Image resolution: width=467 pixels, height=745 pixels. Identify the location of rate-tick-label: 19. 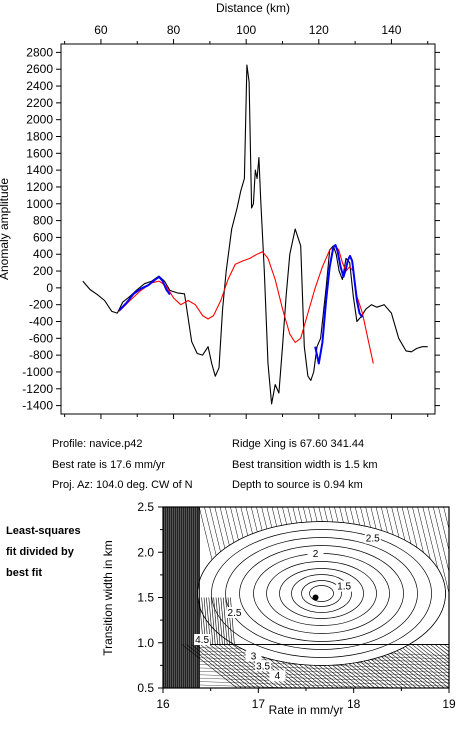
(449, 704).